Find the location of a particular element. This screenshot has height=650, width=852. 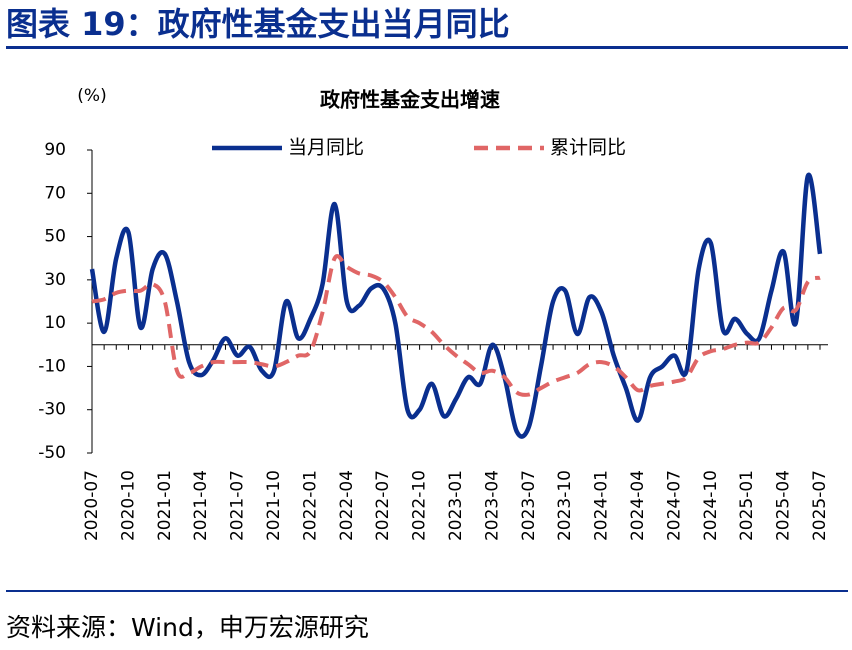

y-unit: (%) is located at coordinates (91, 96).